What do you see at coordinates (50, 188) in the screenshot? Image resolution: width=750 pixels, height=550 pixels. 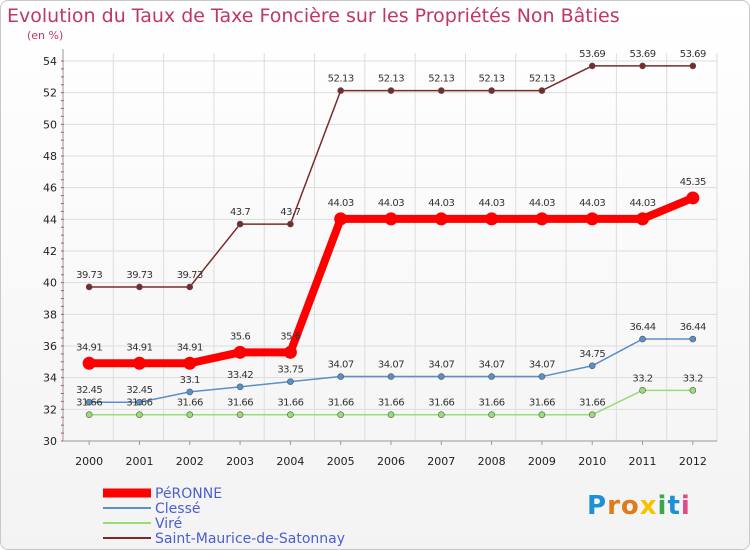 I see `y-tick-label: 46` at bounding box center [50, 188].